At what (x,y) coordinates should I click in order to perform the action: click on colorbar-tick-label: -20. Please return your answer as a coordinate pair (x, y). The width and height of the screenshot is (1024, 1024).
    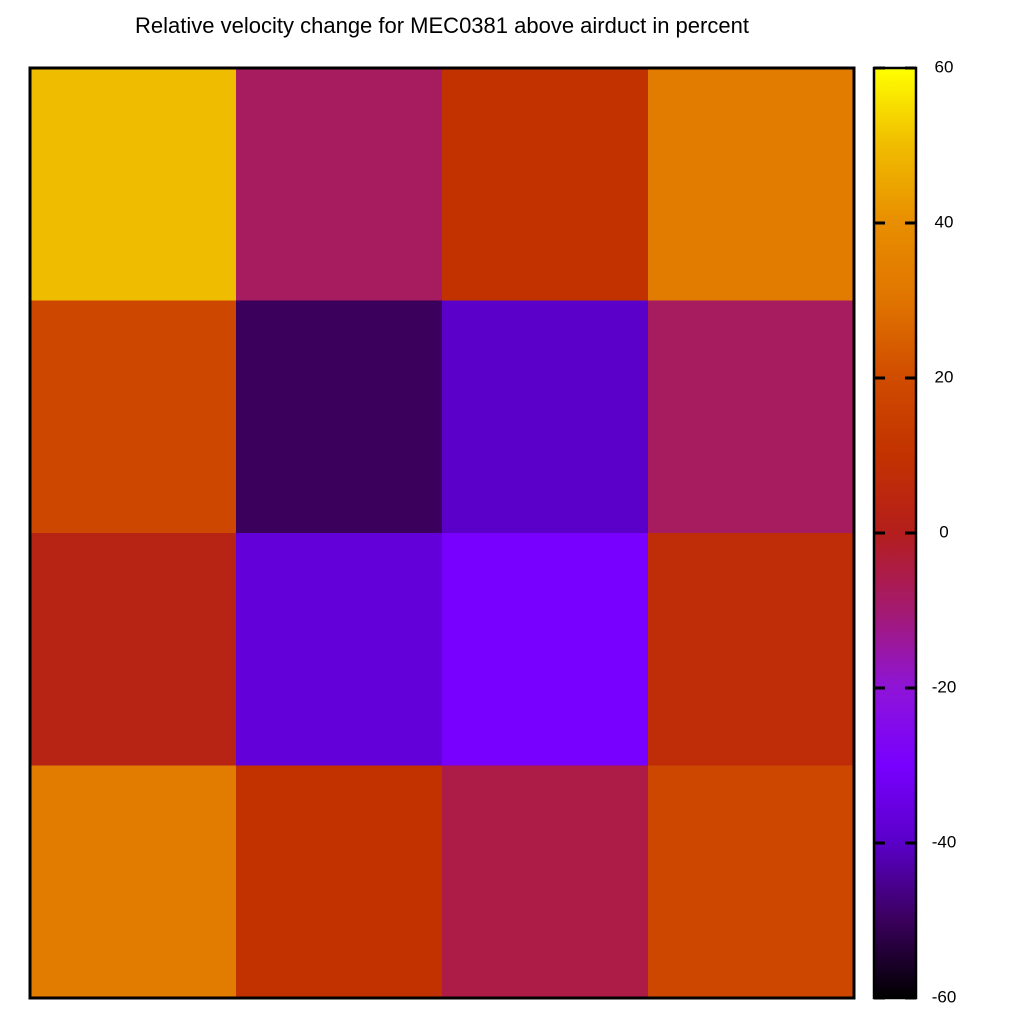
    Looking at the image, I should click on (944, 686).